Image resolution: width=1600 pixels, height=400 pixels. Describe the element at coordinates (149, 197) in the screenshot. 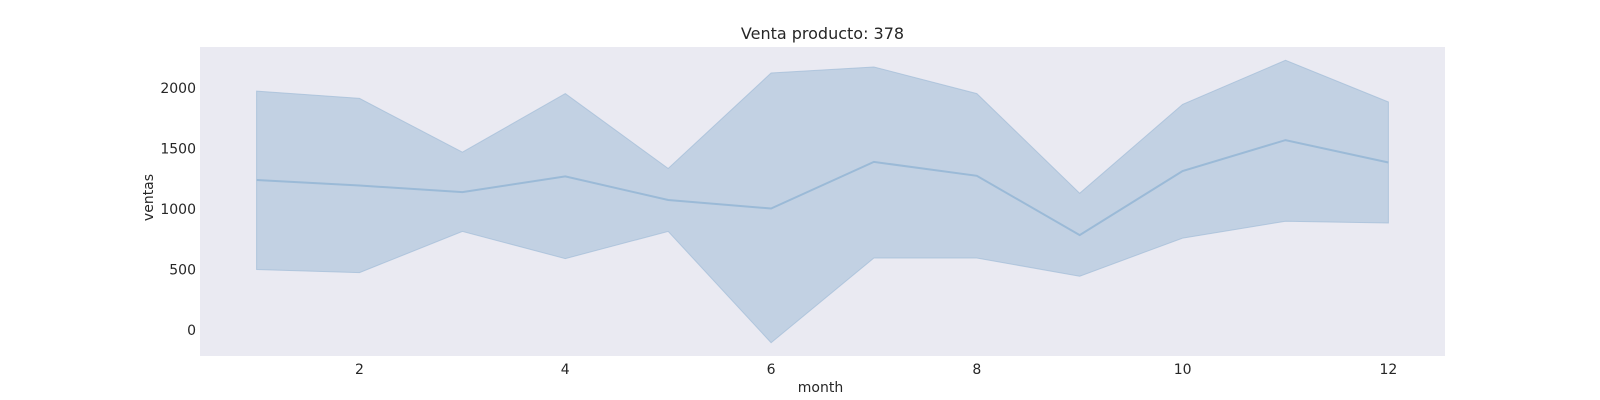

I see `y-axis-label: ventas` at that location.